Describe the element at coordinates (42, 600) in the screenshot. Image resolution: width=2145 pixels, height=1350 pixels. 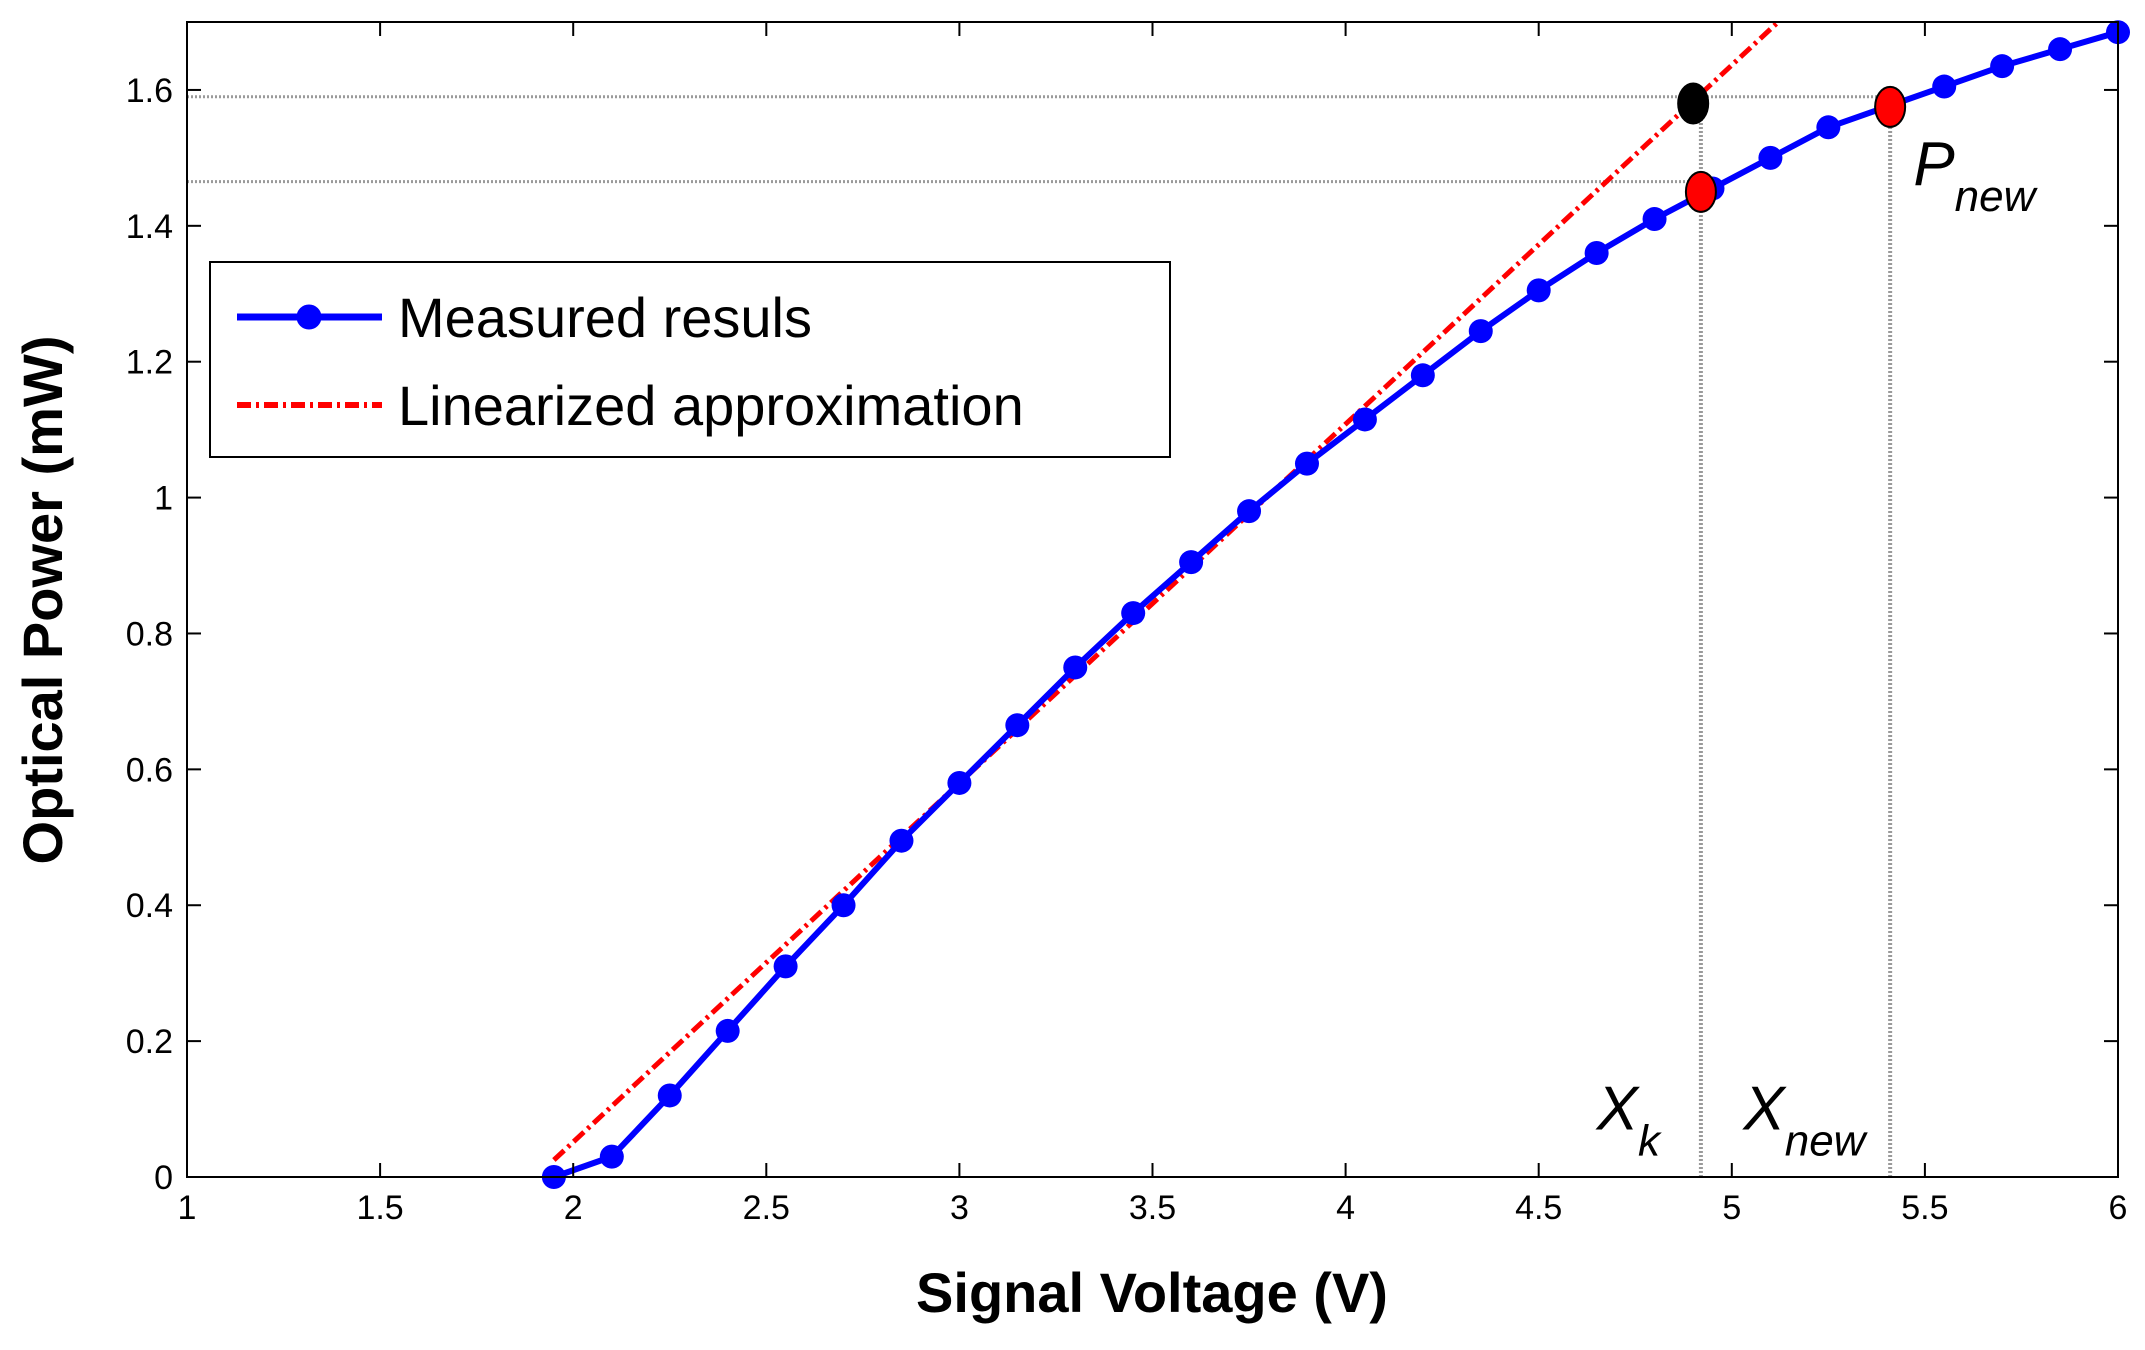
I see `y-axis-title: Optical Power (mW)` at that location.